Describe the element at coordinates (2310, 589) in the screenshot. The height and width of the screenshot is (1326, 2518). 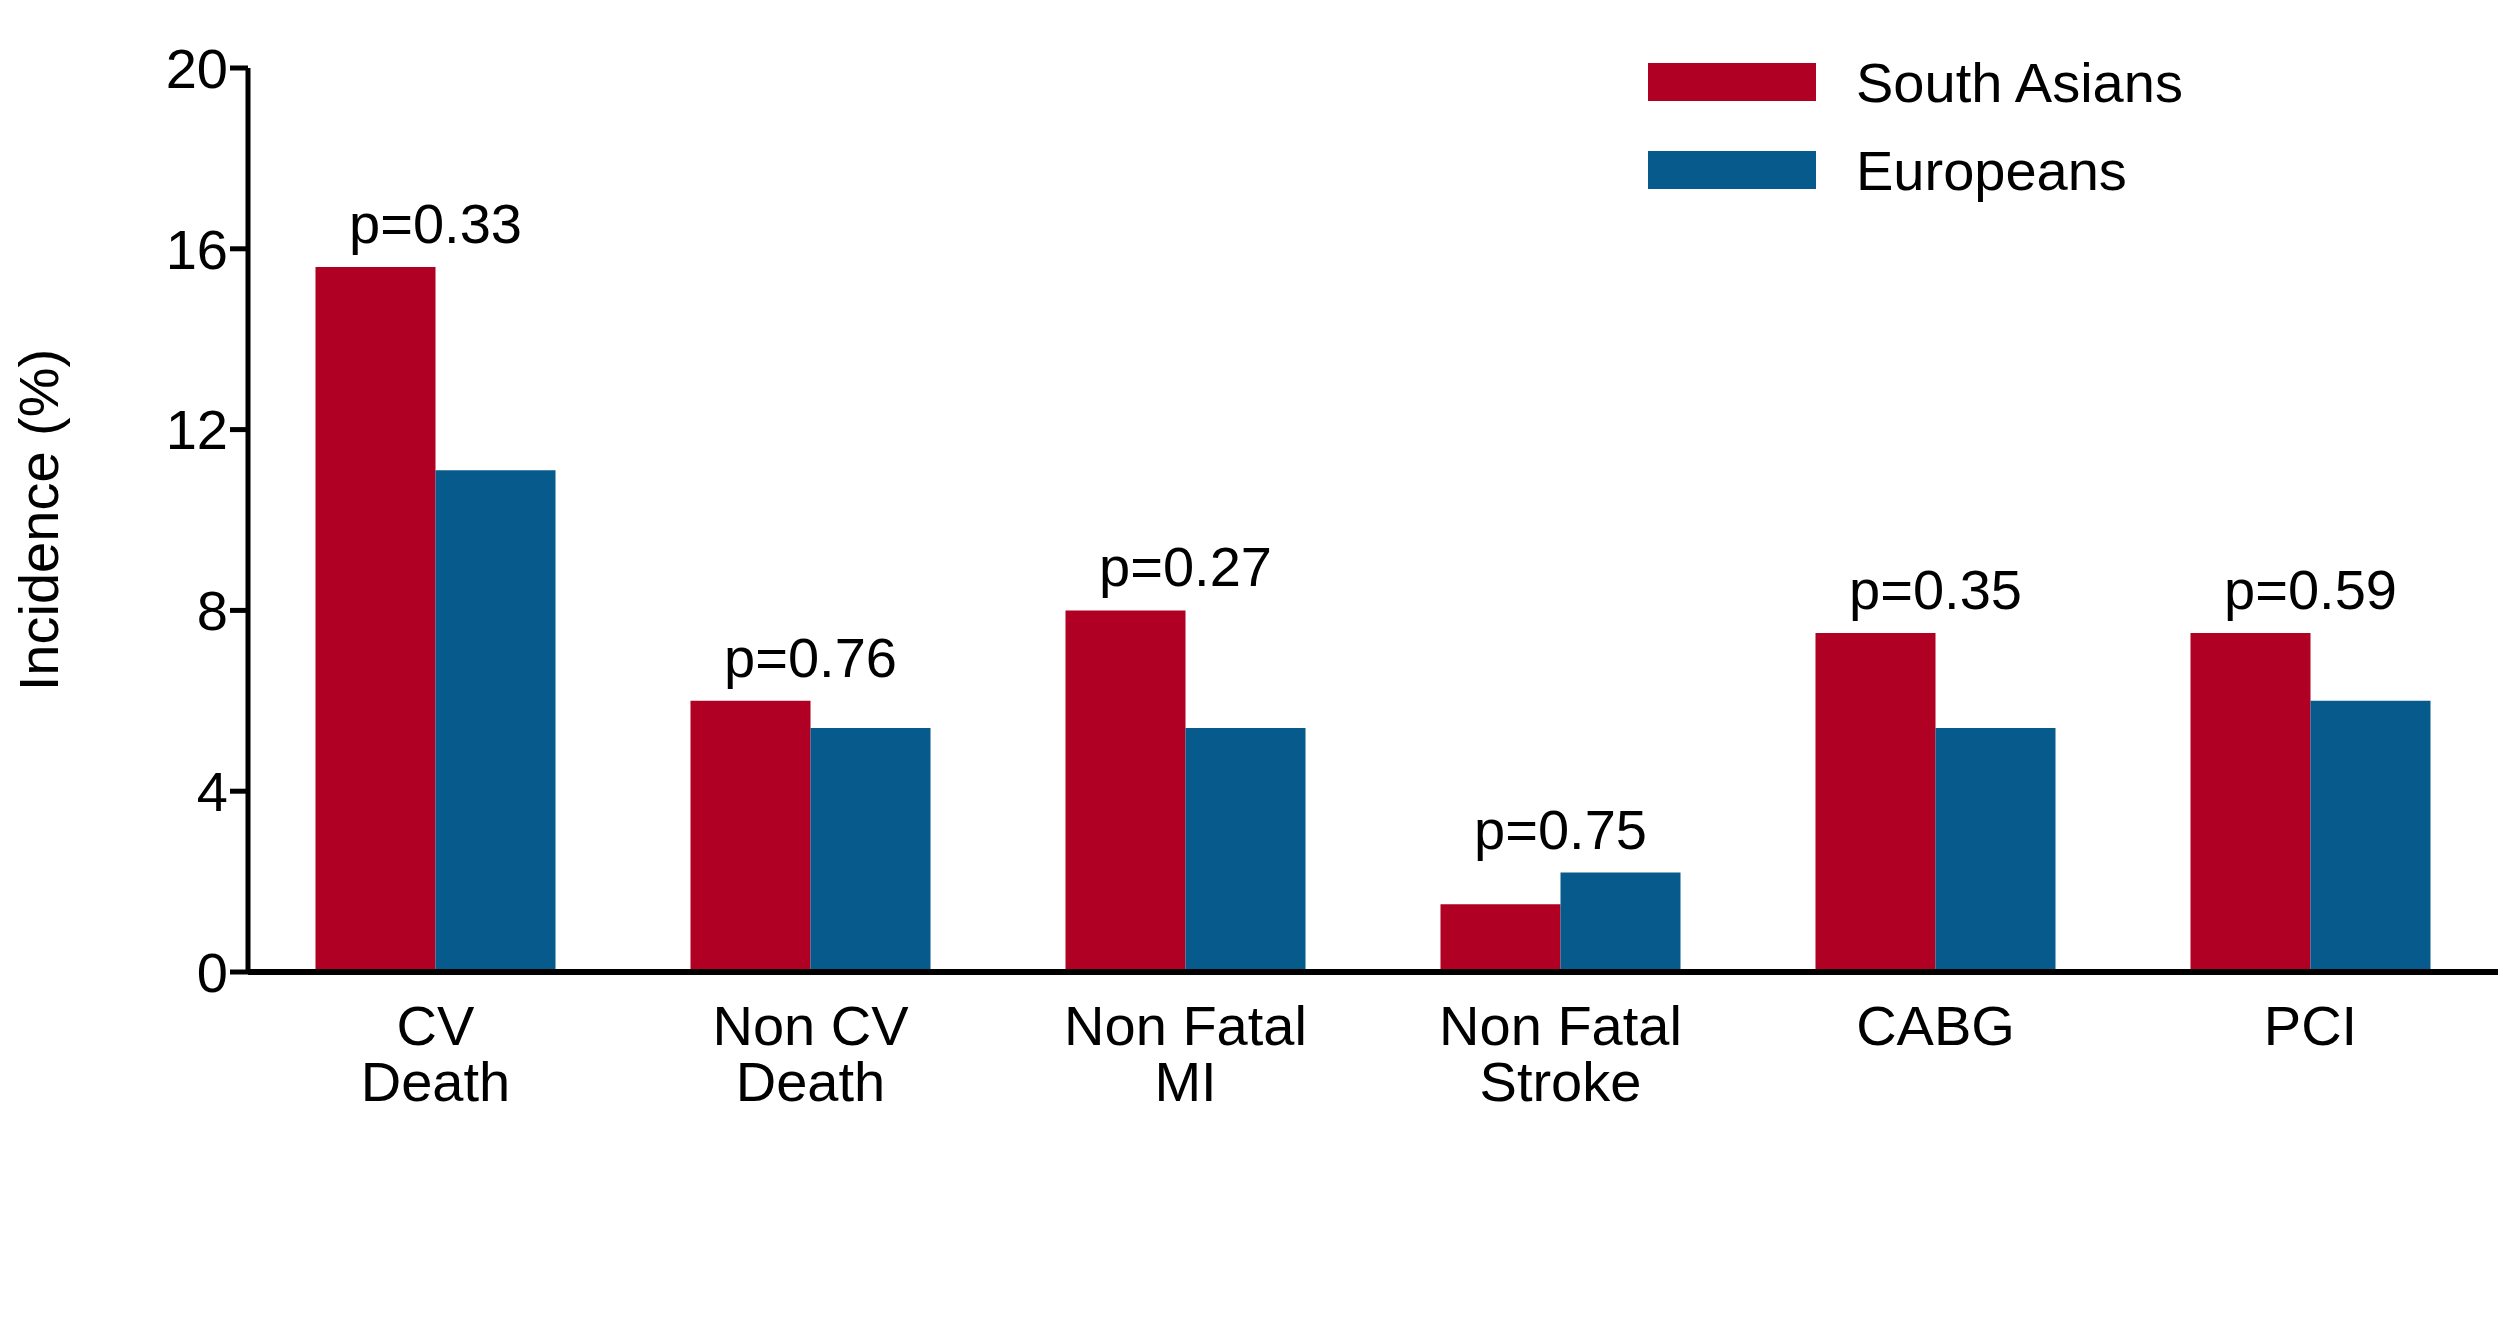
I see `annotation: p=0.59` at that location.